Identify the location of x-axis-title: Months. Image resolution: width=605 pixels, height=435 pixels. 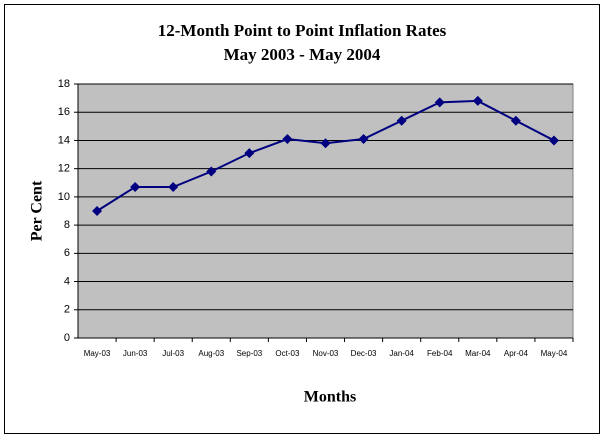
(330, 397).